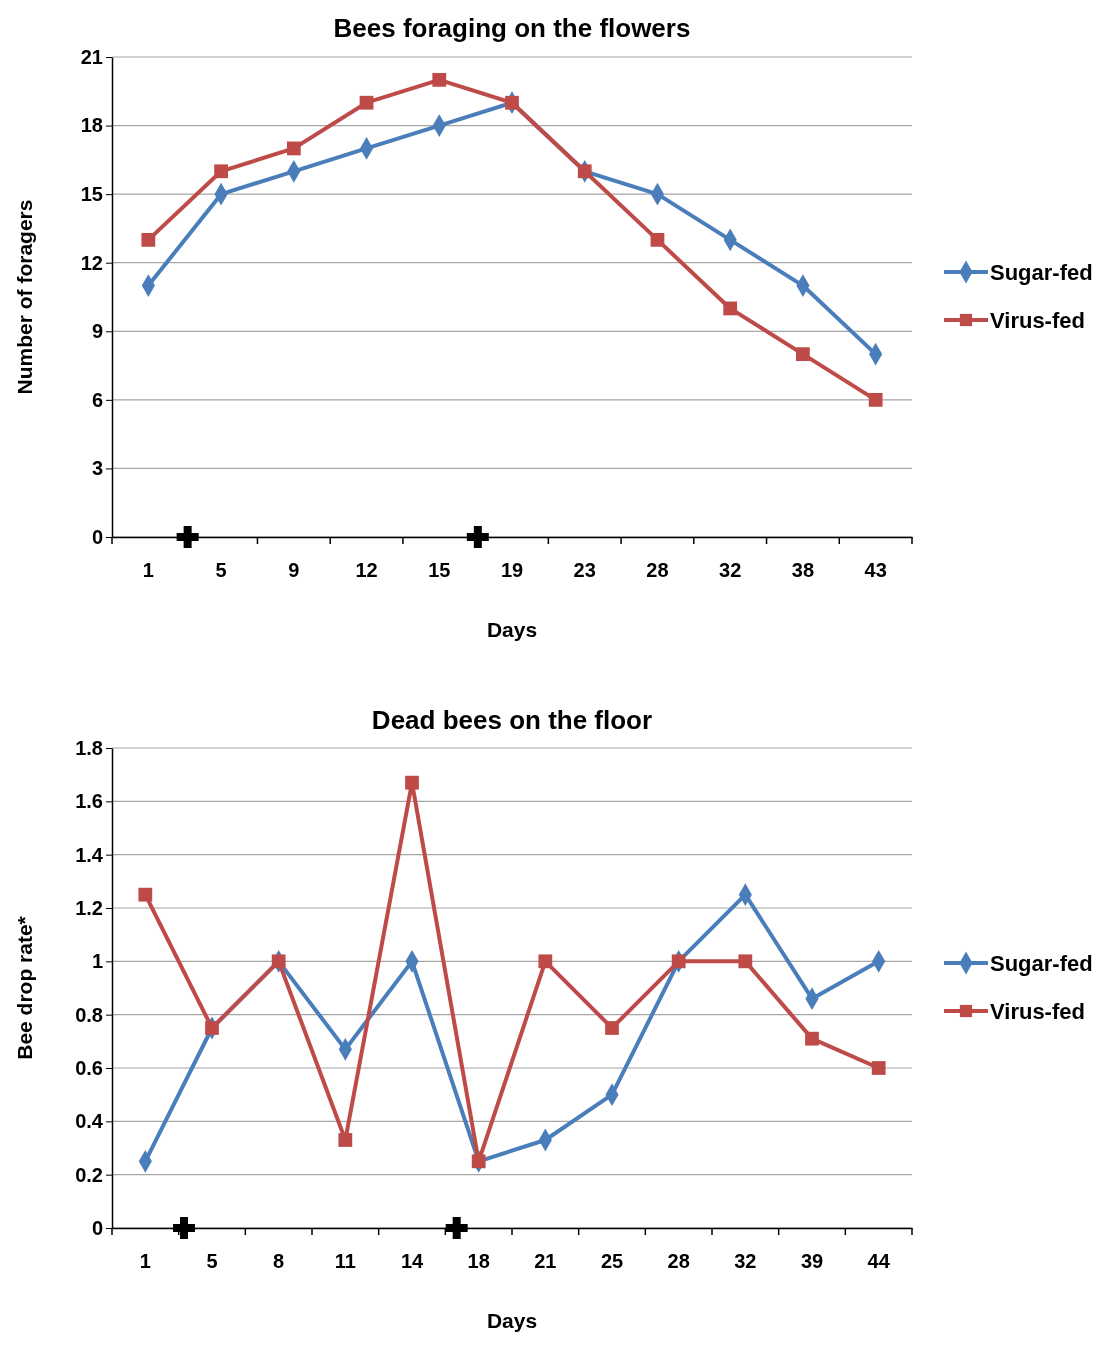  What do you see at coordinates (91, 125) in the screenshot?
I see `y-tick-label: 18` at bounding box center [91, 125].